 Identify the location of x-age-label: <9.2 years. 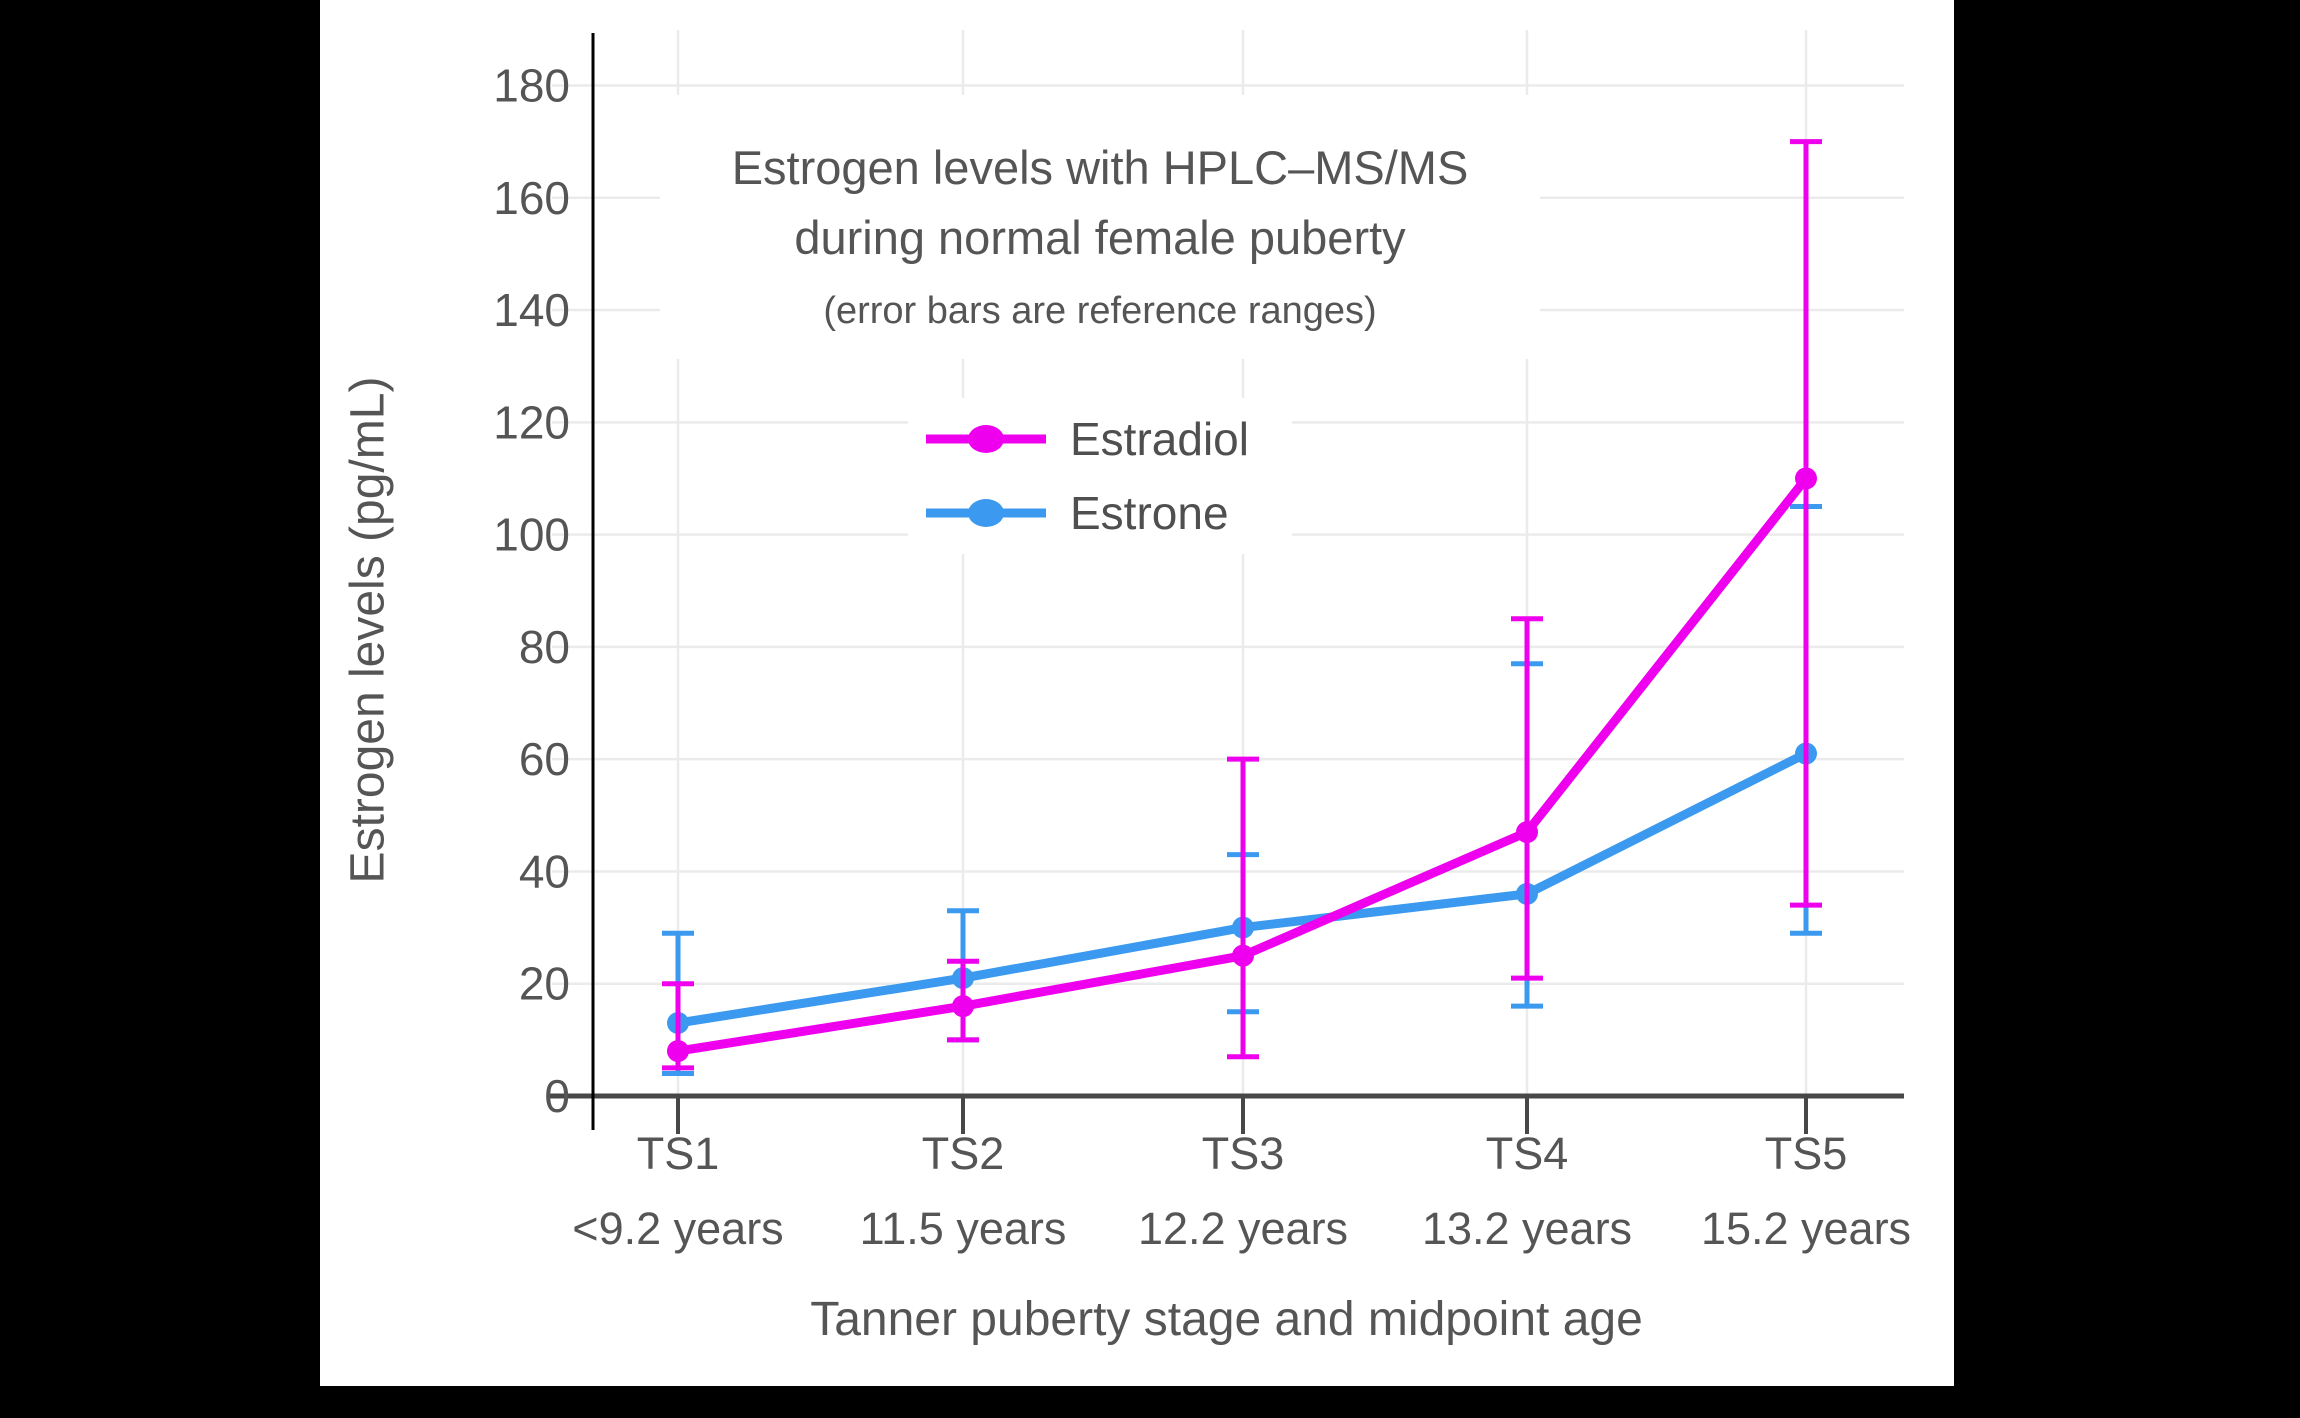
(677, 1228).